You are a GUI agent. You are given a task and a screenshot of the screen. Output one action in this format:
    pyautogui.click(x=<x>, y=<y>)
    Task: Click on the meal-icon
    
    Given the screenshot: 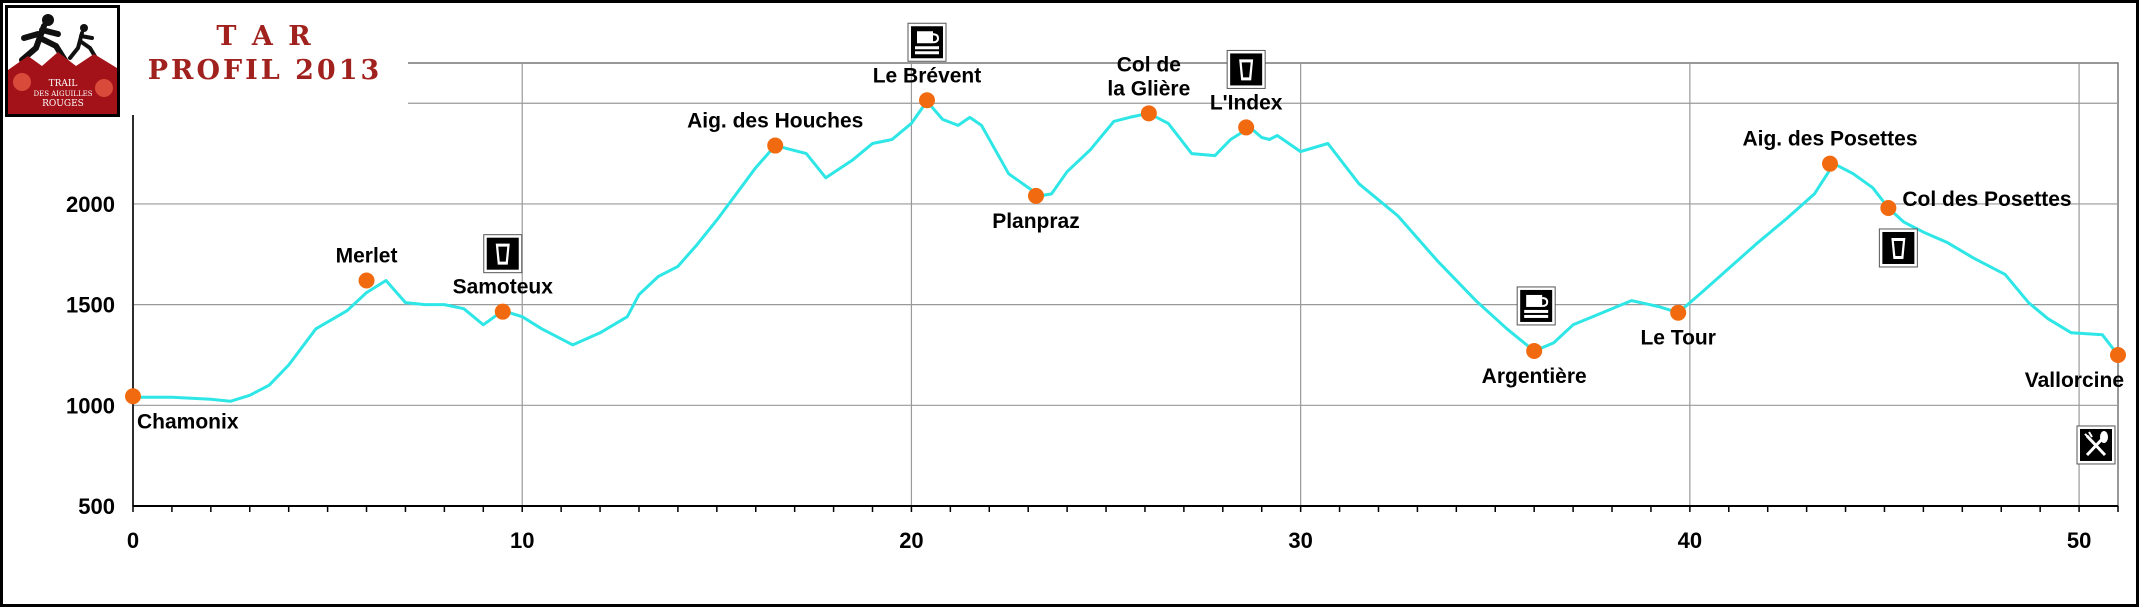 What is the action you would take?
    pyautogui.click(x=2096, y=445)
    